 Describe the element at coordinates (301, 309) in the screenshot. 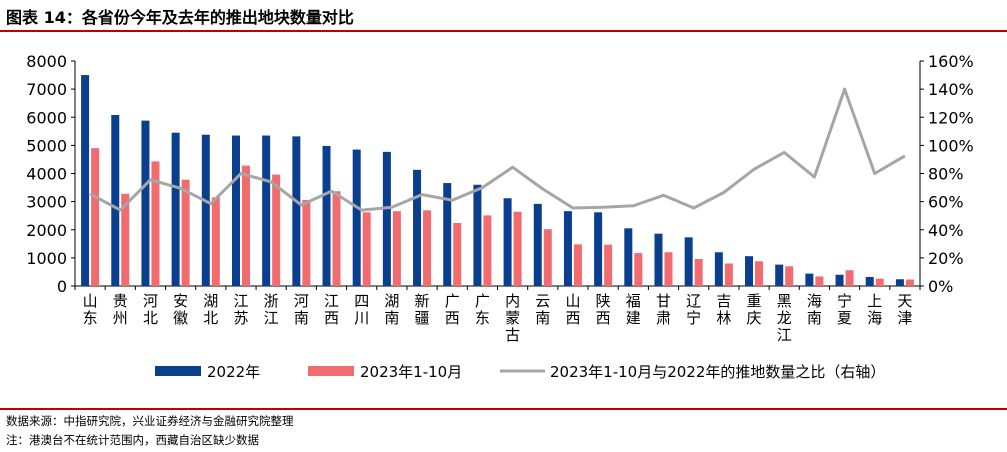

I see `x-tick-label: 河南` at that location.